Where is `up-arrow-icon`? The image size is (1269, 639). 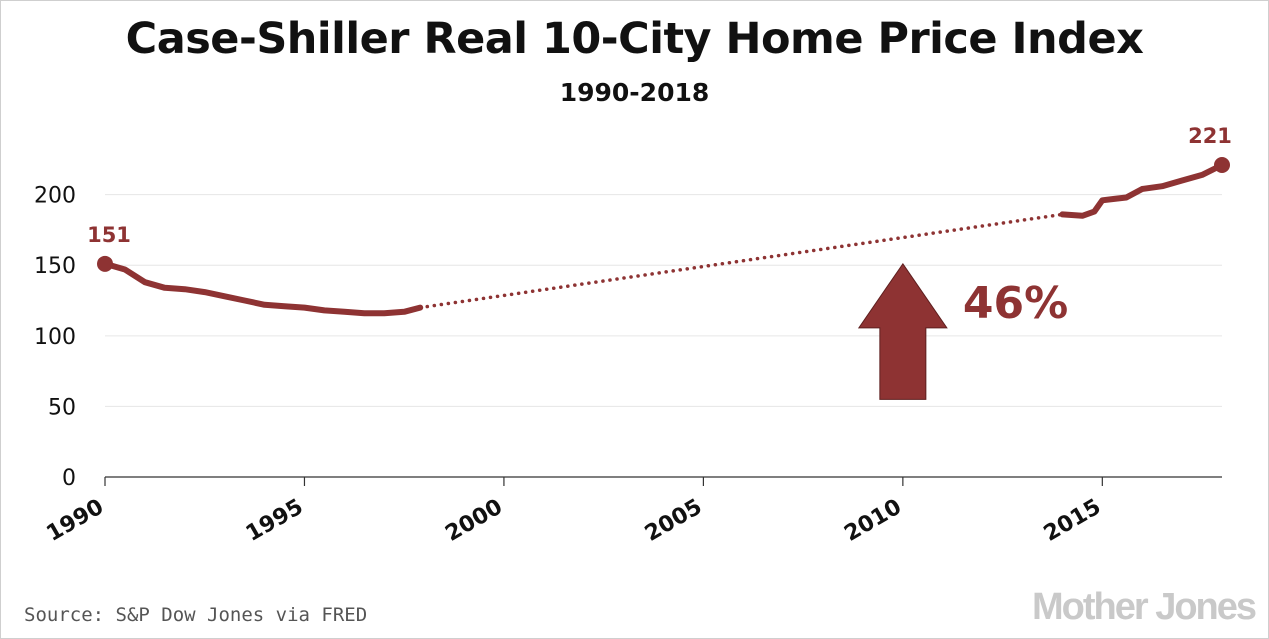 up-arrow-icon is located at coordinates (902, 331).